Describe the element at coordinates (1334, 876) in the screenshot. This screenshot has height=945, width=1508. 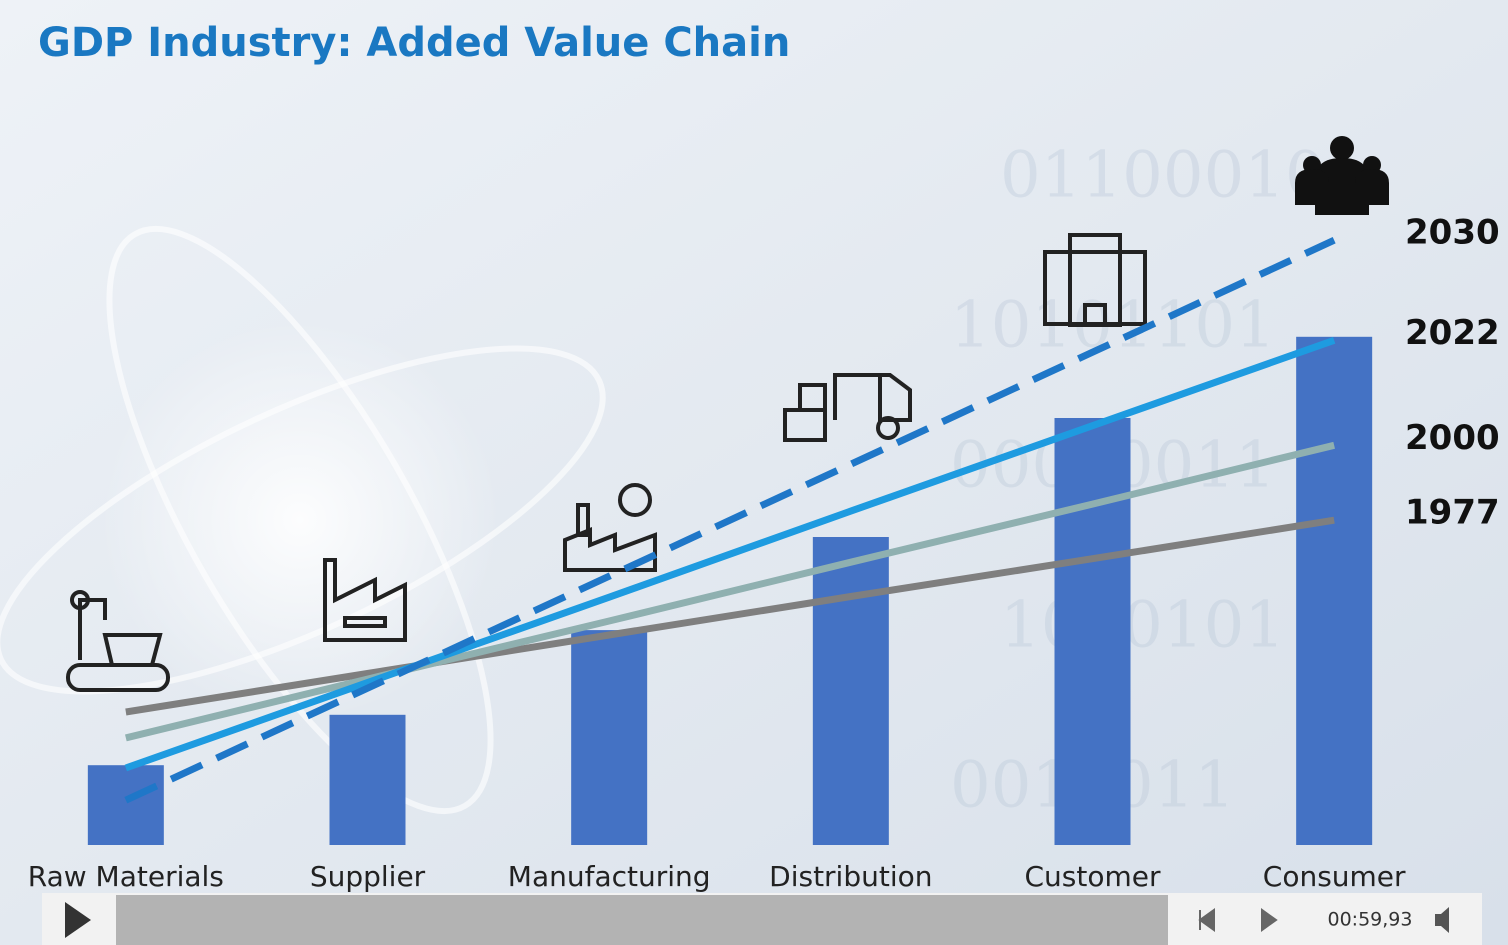
I see `x-tick-label: Consumer` at that location.